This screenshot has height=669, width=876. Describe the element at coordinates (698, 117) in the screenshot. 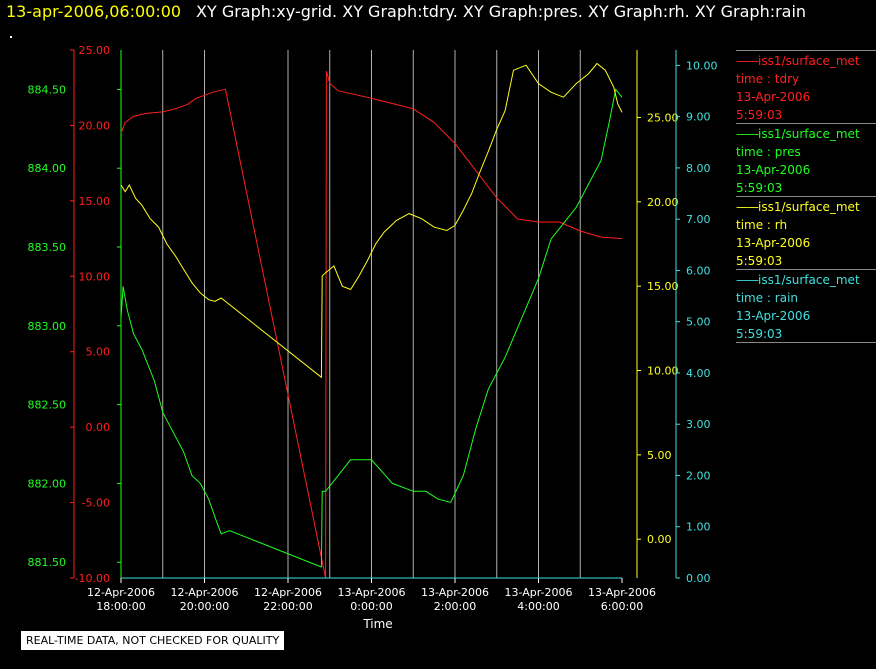

I see `rain-tick-label: 9.00` at that location.